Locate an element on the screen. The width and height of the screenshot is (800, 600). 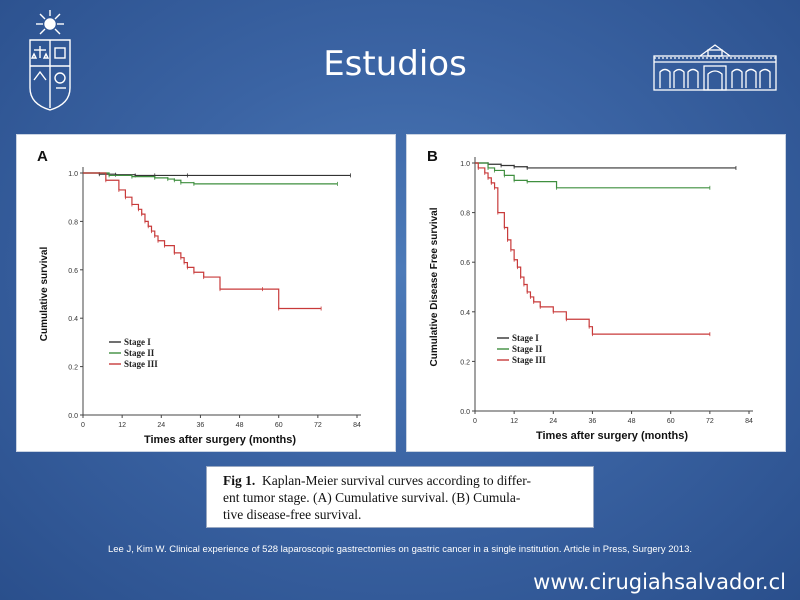
x-tick-label-a: 84 is located at coordinates (357, 425).